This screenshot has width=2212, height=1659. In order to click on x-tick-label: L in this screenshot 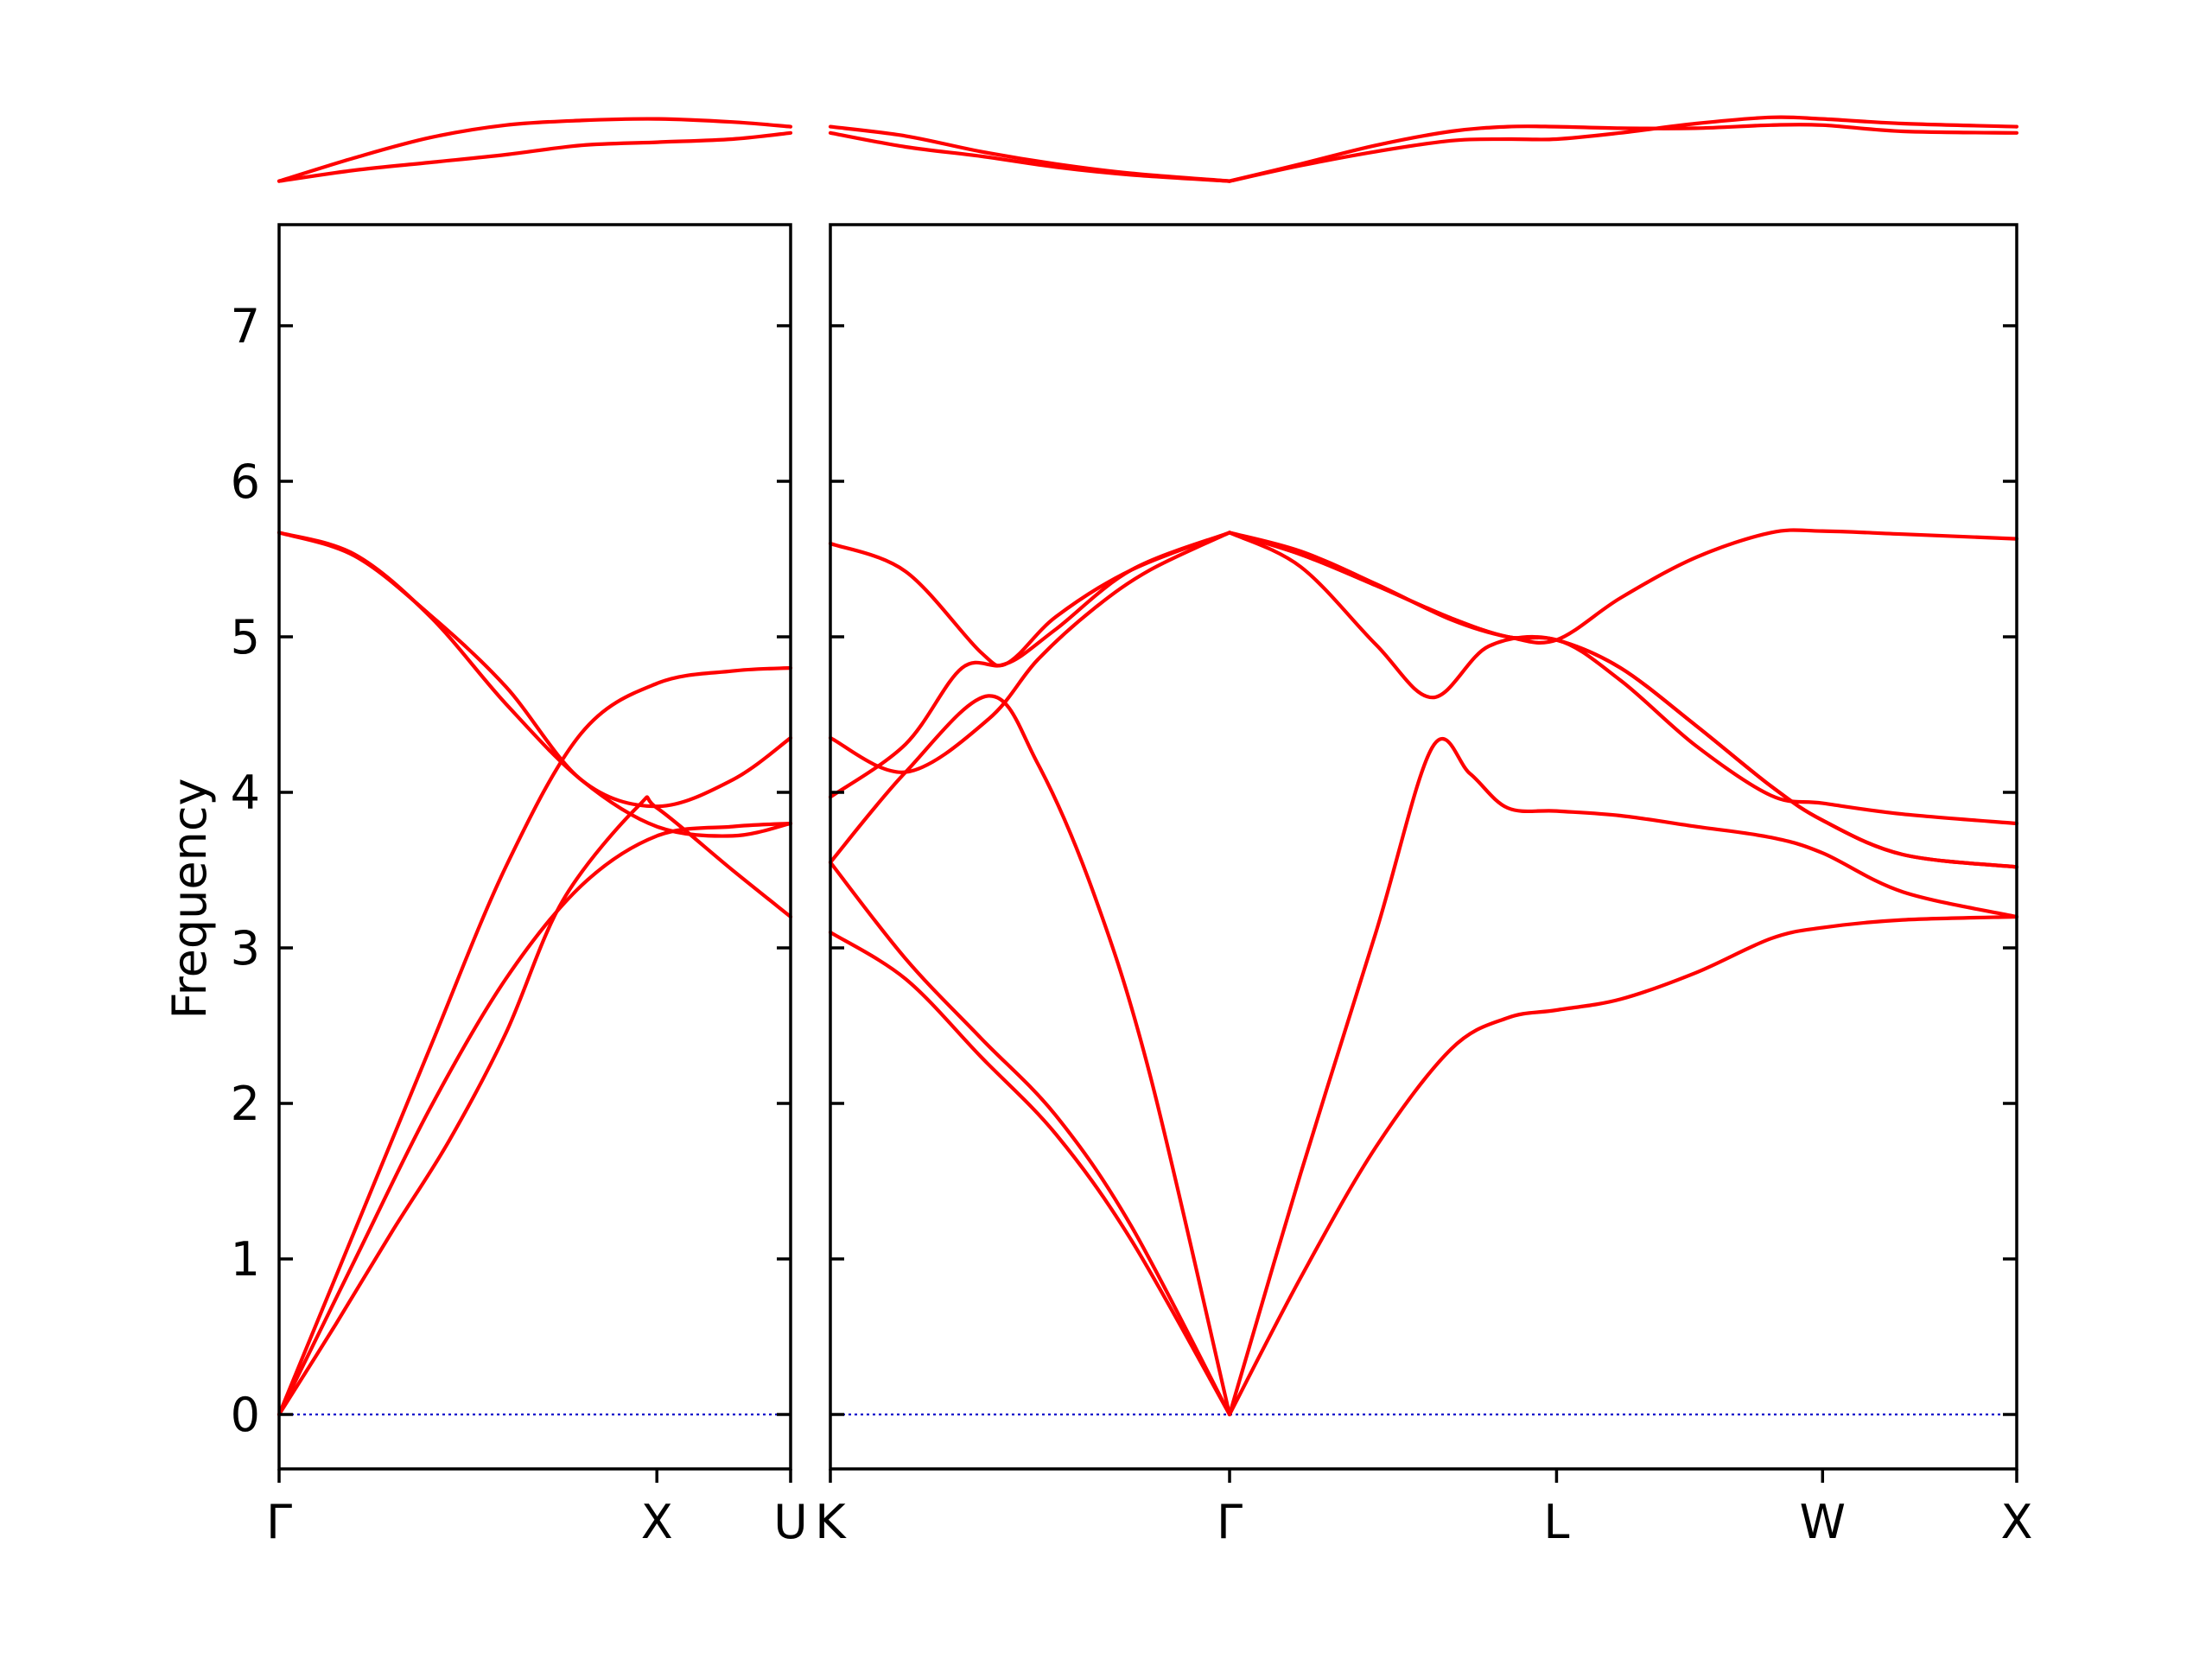, I will do `click(1556, 1522)`.